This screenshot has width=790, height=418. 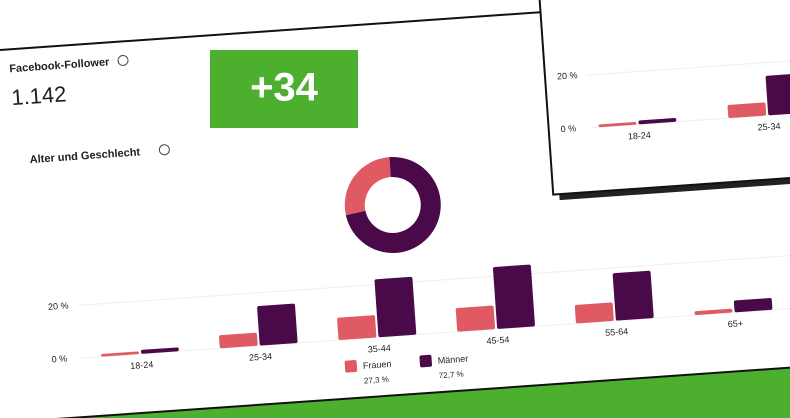 I want to click on change-value: +34, so click(x=284, y=88).